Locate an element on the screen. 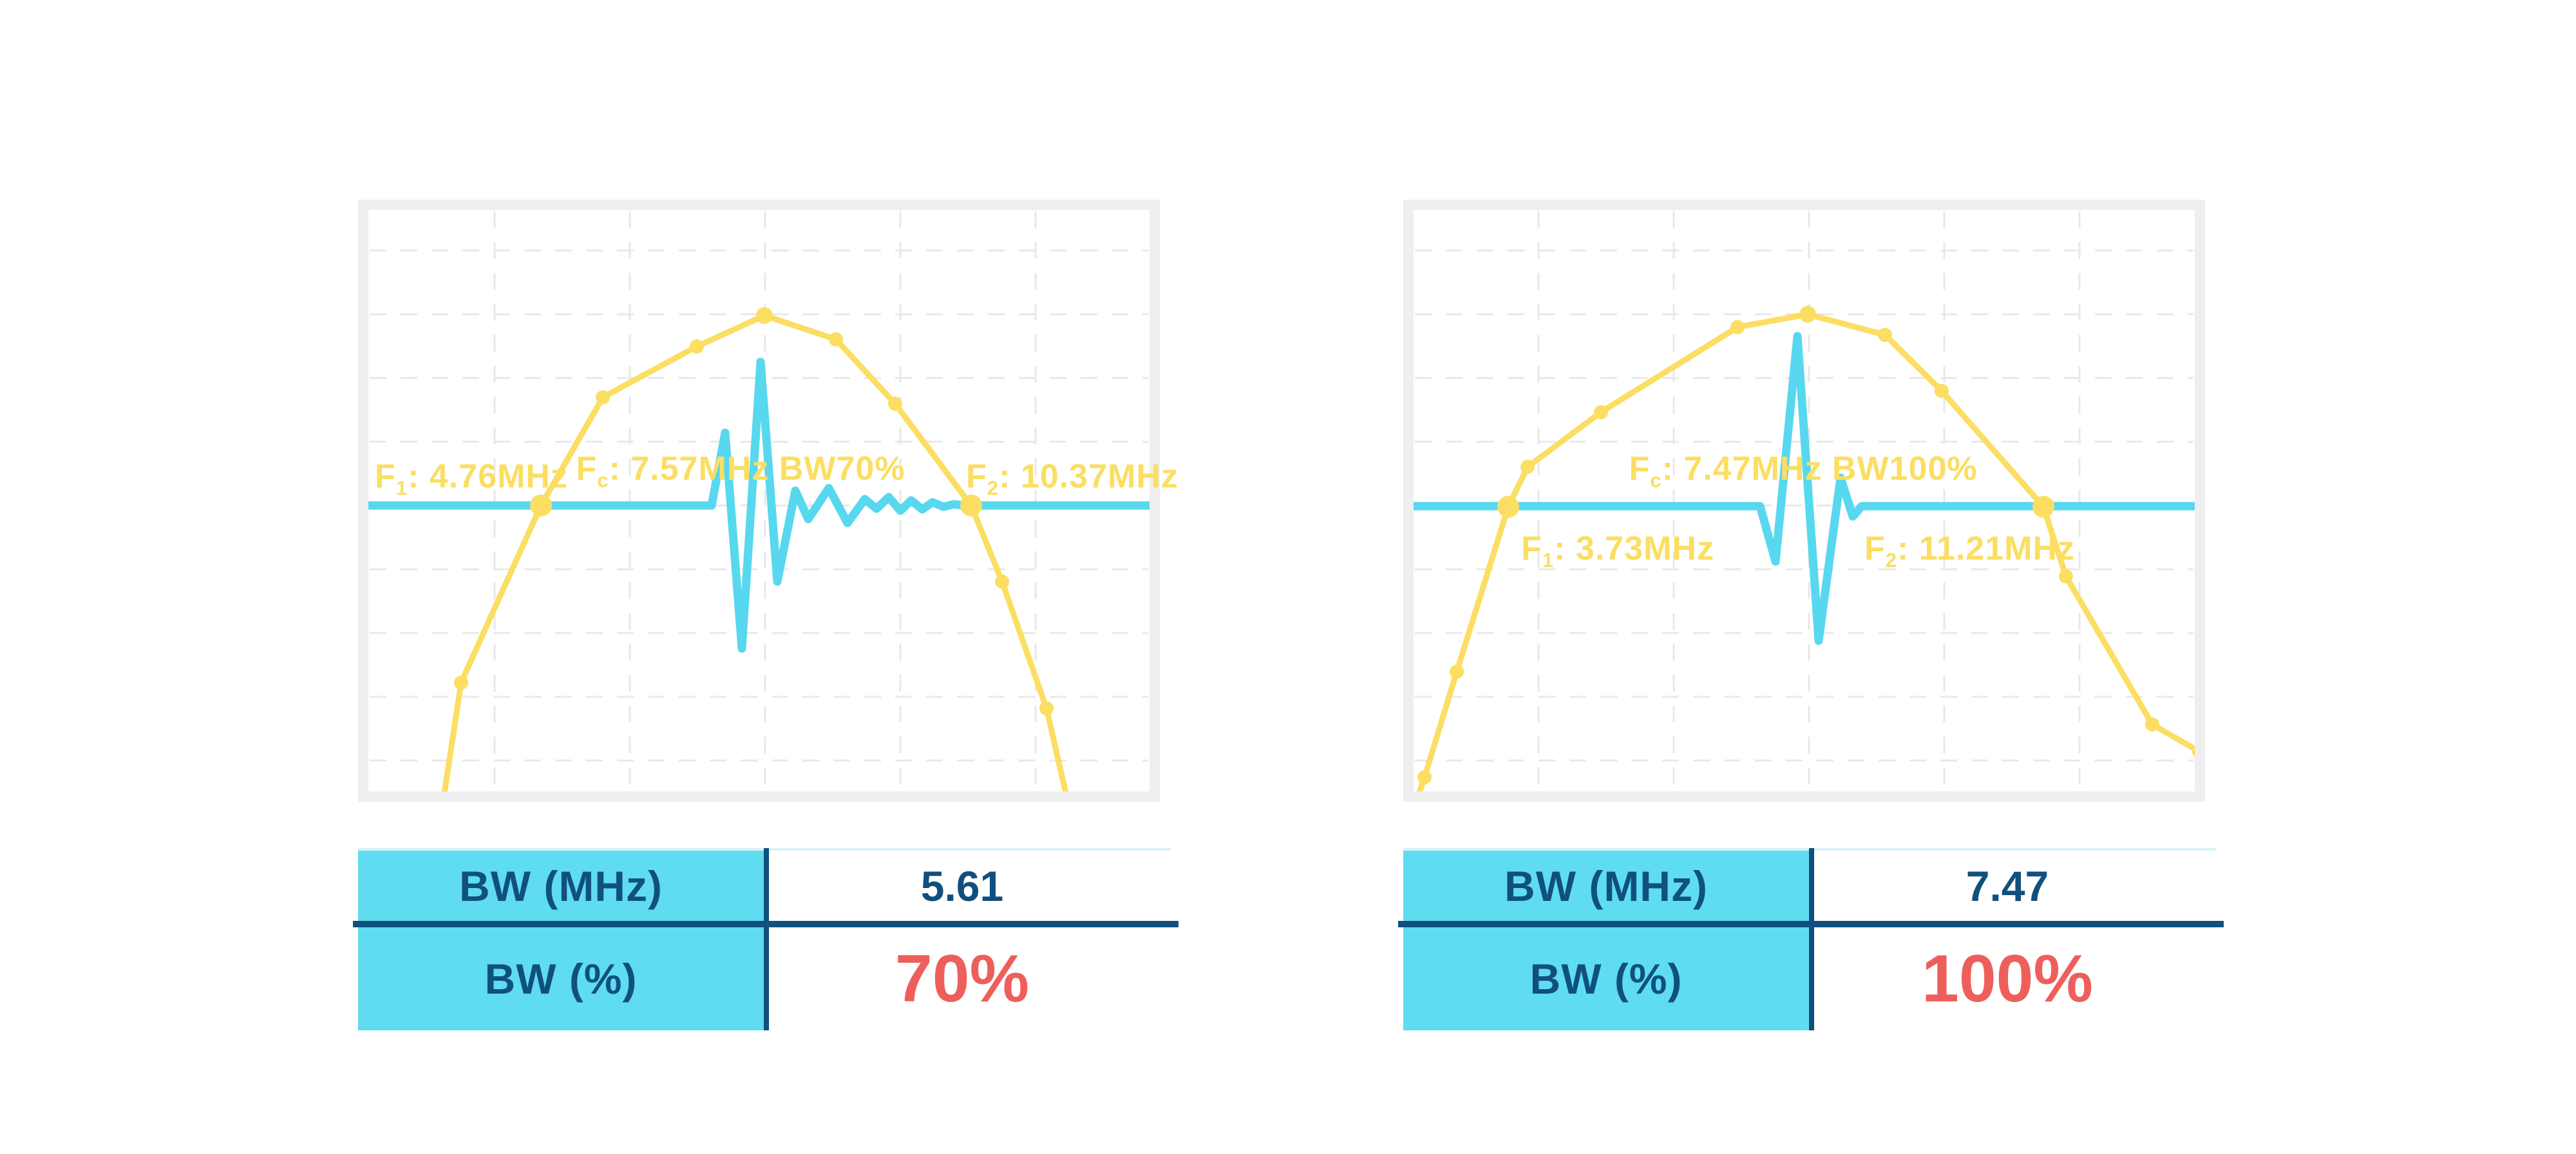 The width and height of the screenshot is (2576, 1154). f1-label: F1: 3.73MHz is located at coordinates (1618, 550).